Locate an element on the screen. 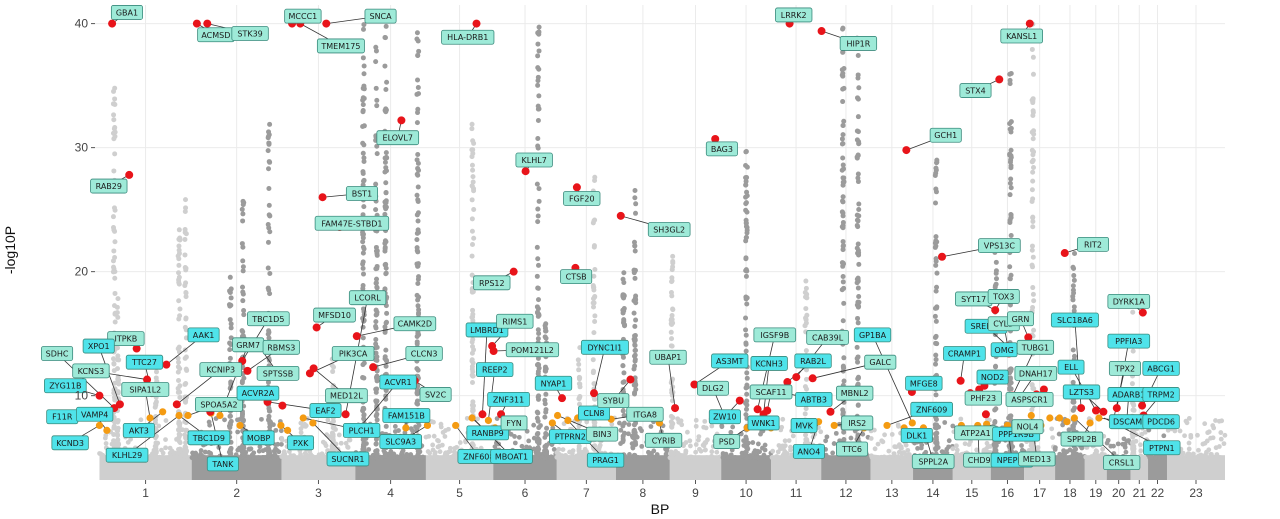 The width and height of the screenshot is (1280, 519). gene-label-text: GALC is located at coordinates (880, 362).